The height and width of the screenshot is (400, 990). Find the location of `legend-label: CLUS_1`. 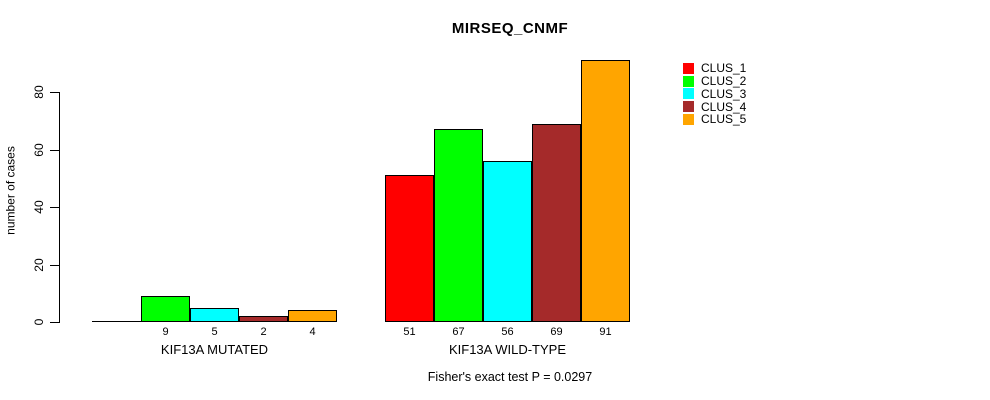

legend-label: CLUS_1 is located at coordinates (724, 68).